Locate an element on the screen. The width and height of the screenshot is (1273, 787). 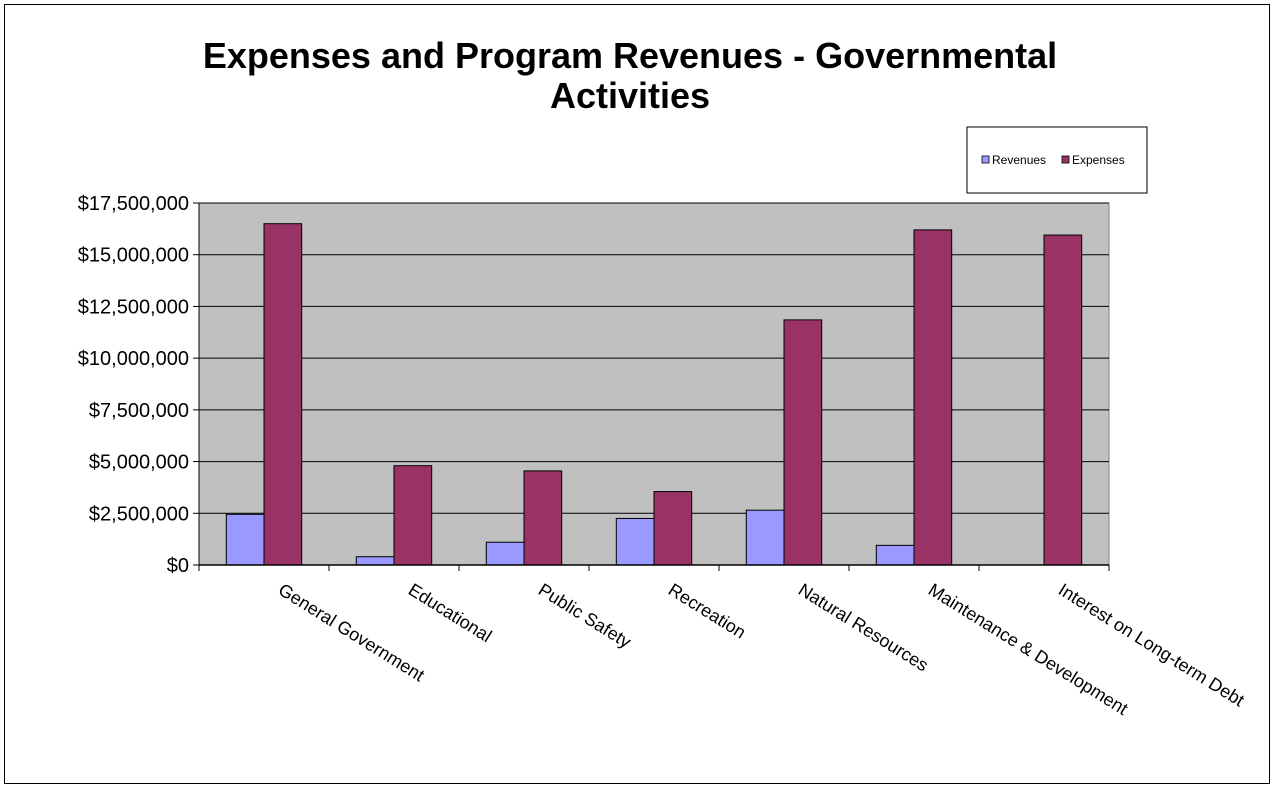
y-tick-label: $17,500,000 is located at coordinates (133, 204).